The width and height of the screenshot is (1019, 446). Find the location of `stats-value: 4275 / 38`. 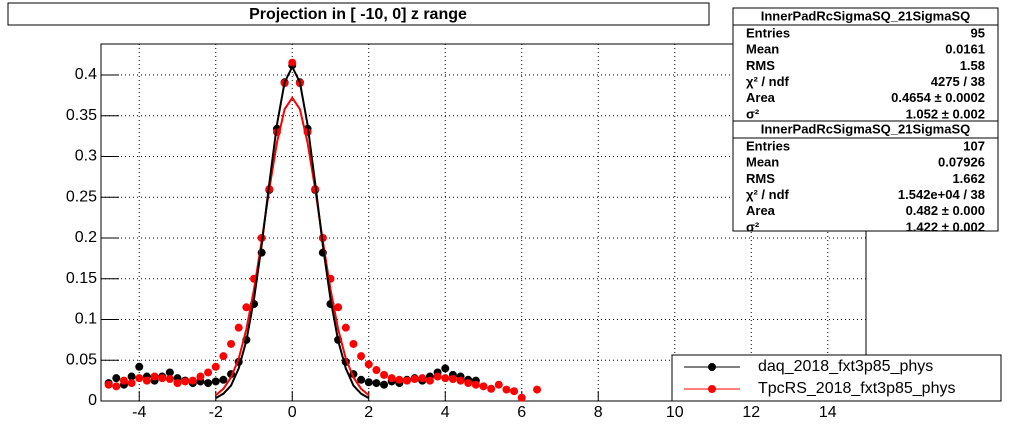

stats-value: 4275 / 38 is located at coordinates (958, 81).